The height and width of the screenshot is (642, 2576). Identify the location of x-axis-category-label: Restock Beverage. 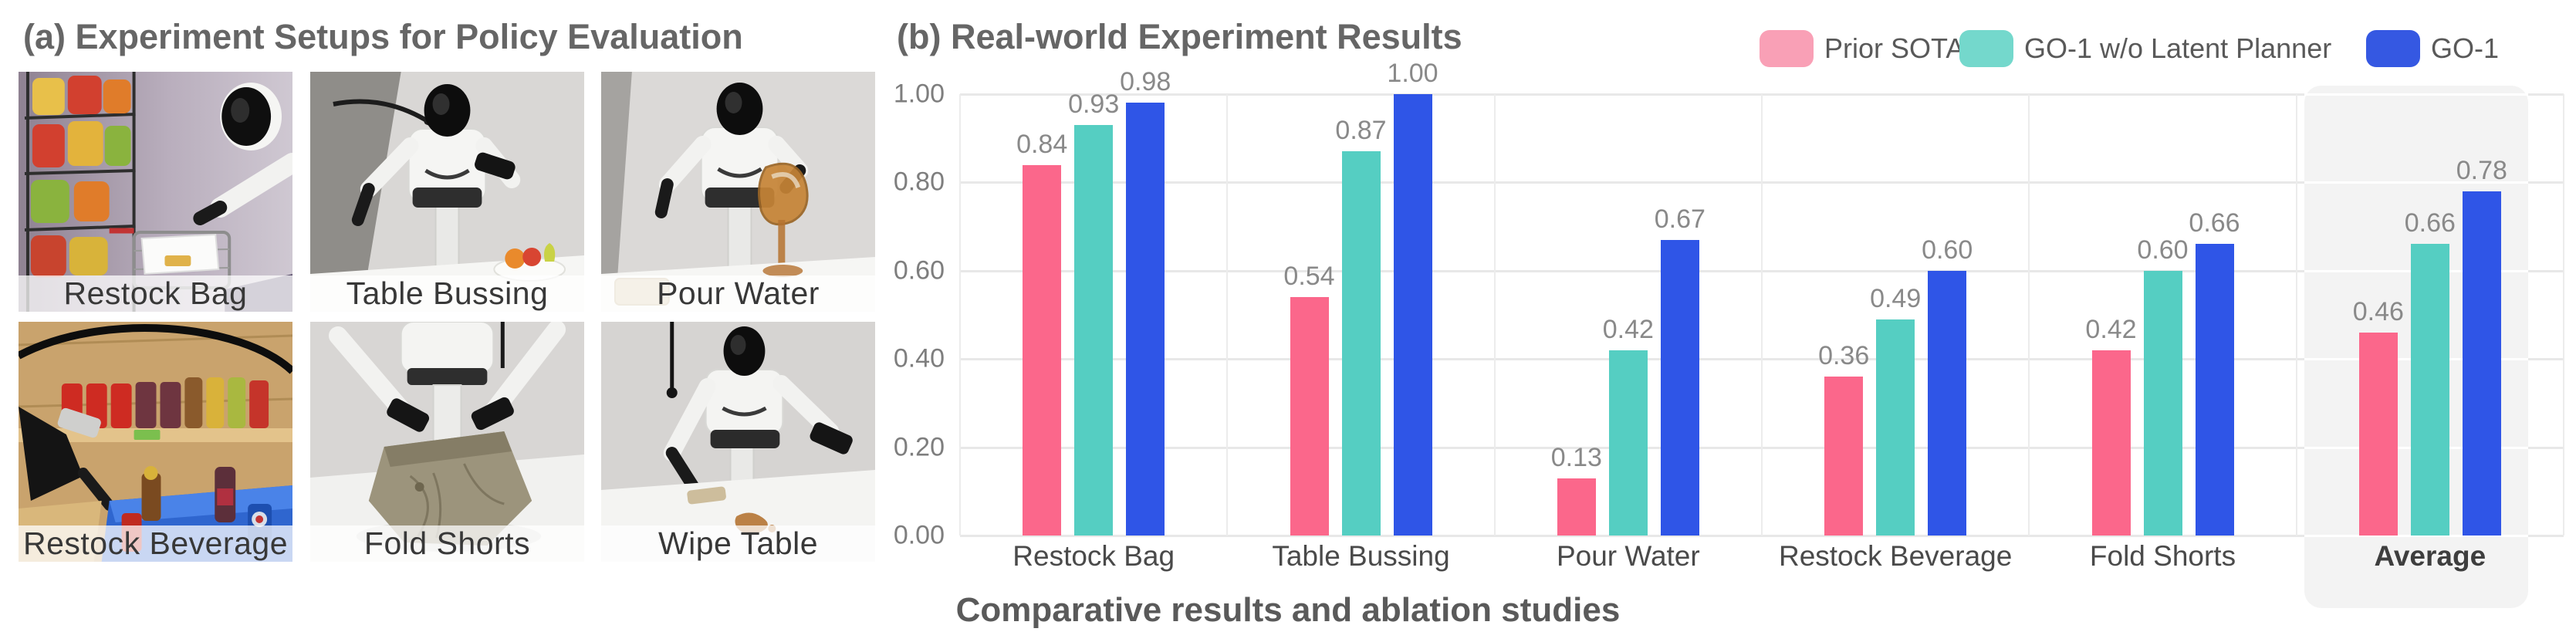
(1895, 556).